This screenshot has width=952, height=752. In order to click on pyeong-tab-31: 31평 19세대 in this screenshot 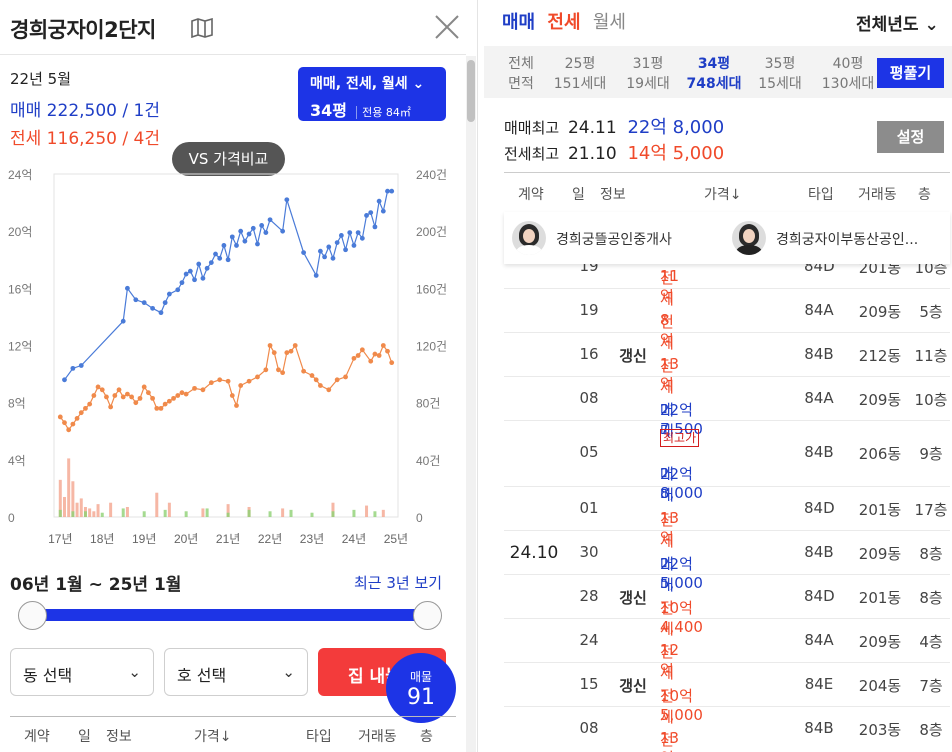, I will do `click(648, 74)`.